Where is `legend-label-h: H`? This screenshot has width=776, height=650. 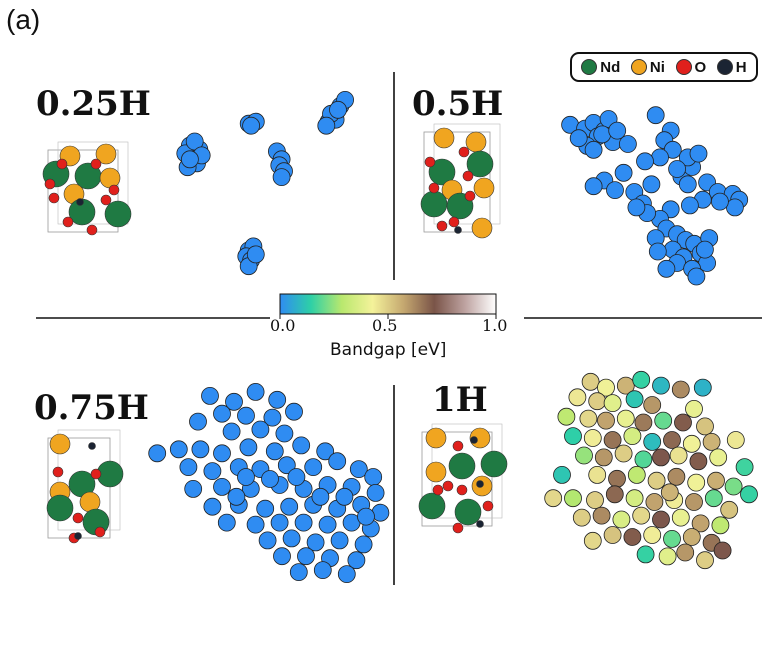 legend-label-h: H is located at coordinates (741, 67).